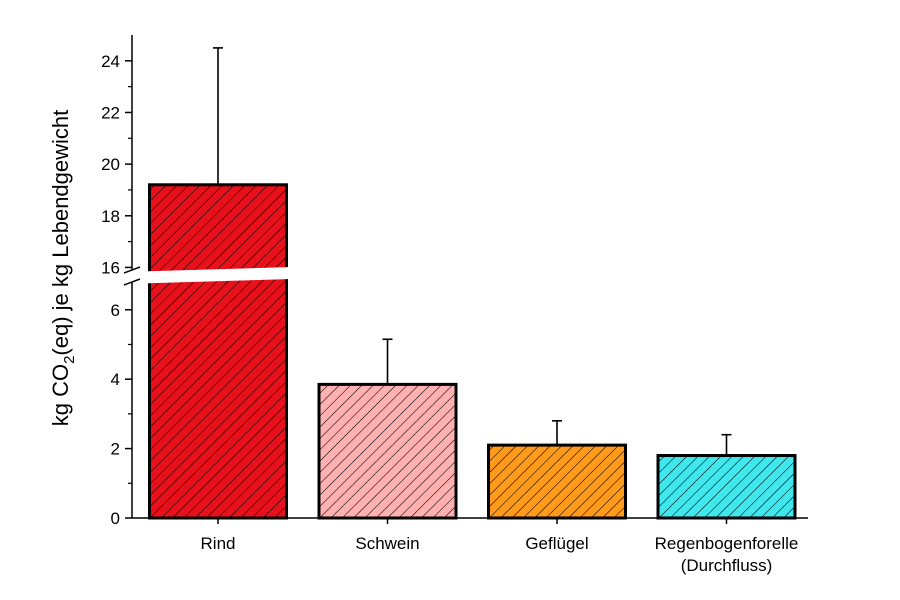  I want to click on y-tick-label-4: 4, so click(115, 379).